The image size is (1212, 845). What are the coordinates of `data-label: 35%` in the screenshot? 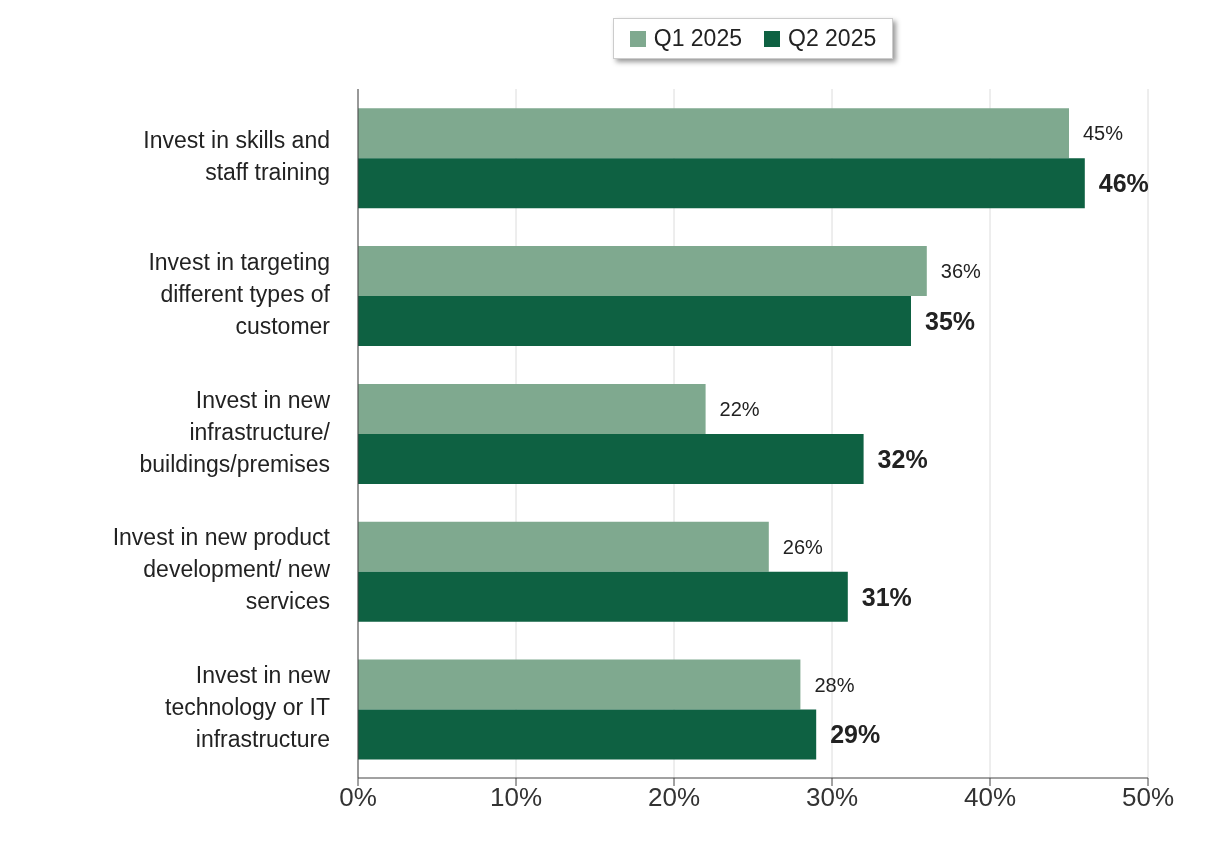 It's located at (950, 320).